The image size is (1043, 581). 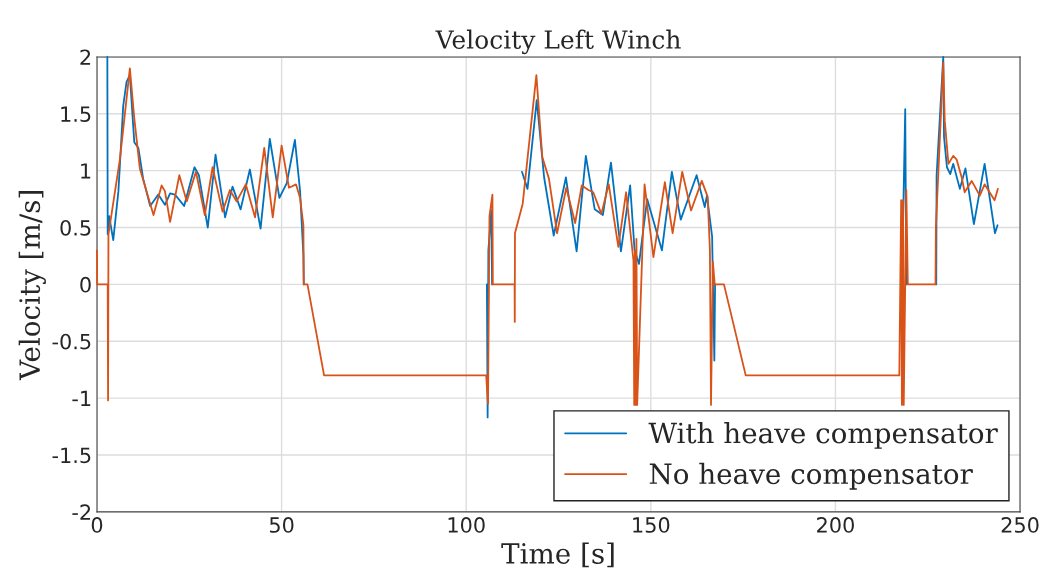 What do you see at coordinates (1020, 525) in the screenshot?
I see `x-tick-label: 250` at bounding box center [1020, 525].